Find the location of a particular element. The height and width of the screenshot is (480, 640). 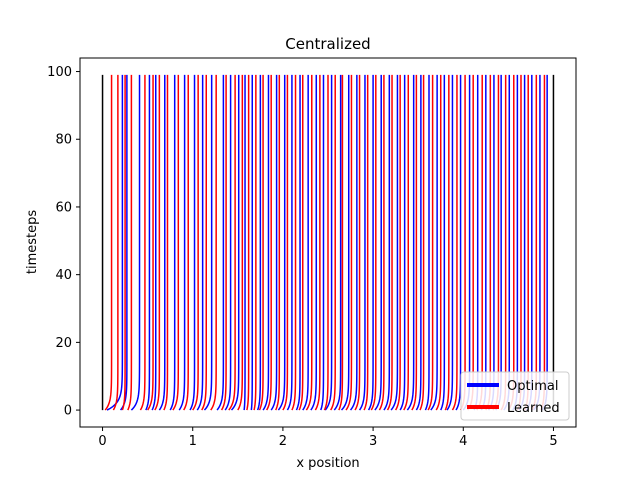

x-tick-label: 3 is located at coordinates (373, 441).